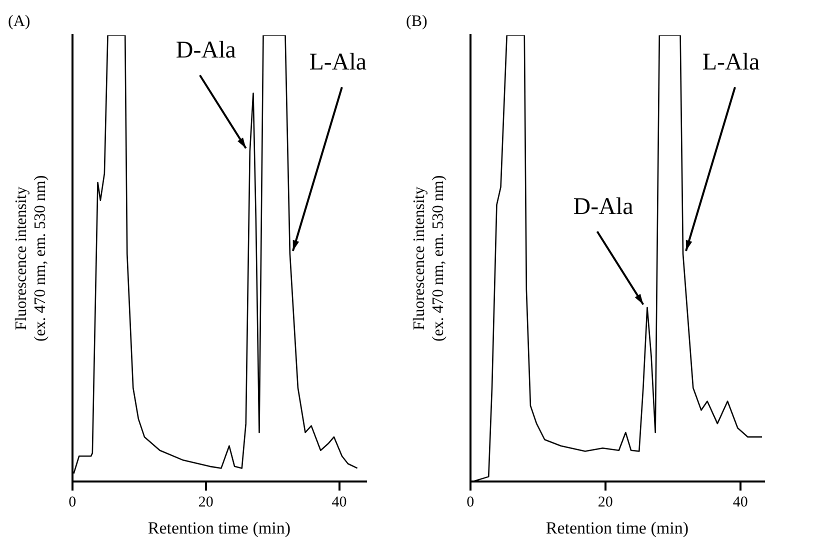 This screenshot has height=551, width=816. Describe the element at coordinates (19, 21) in the screenshot. I see `chart-title: (A)` at that location.